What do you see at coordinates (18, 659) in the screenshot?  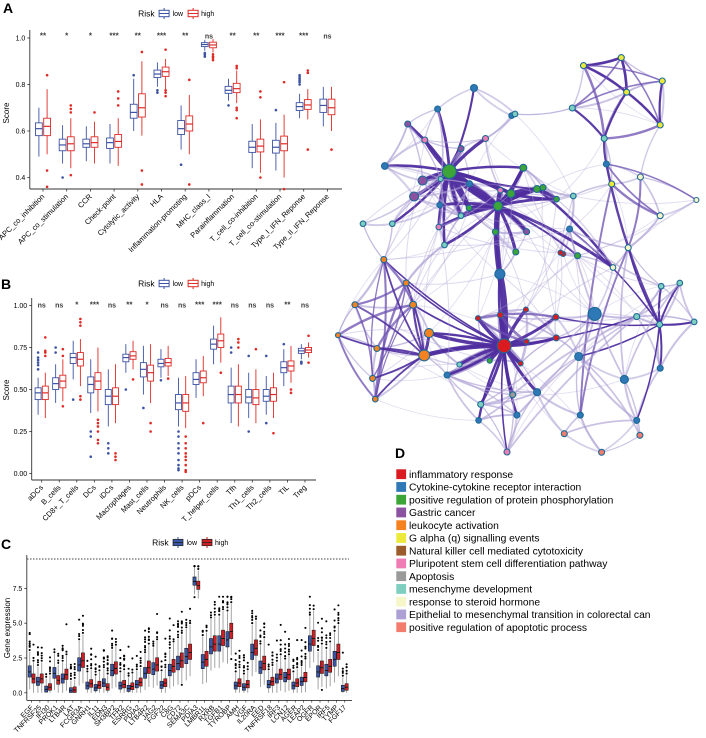 I see `svg-text: 2.5` at bounding box center [18, 659].